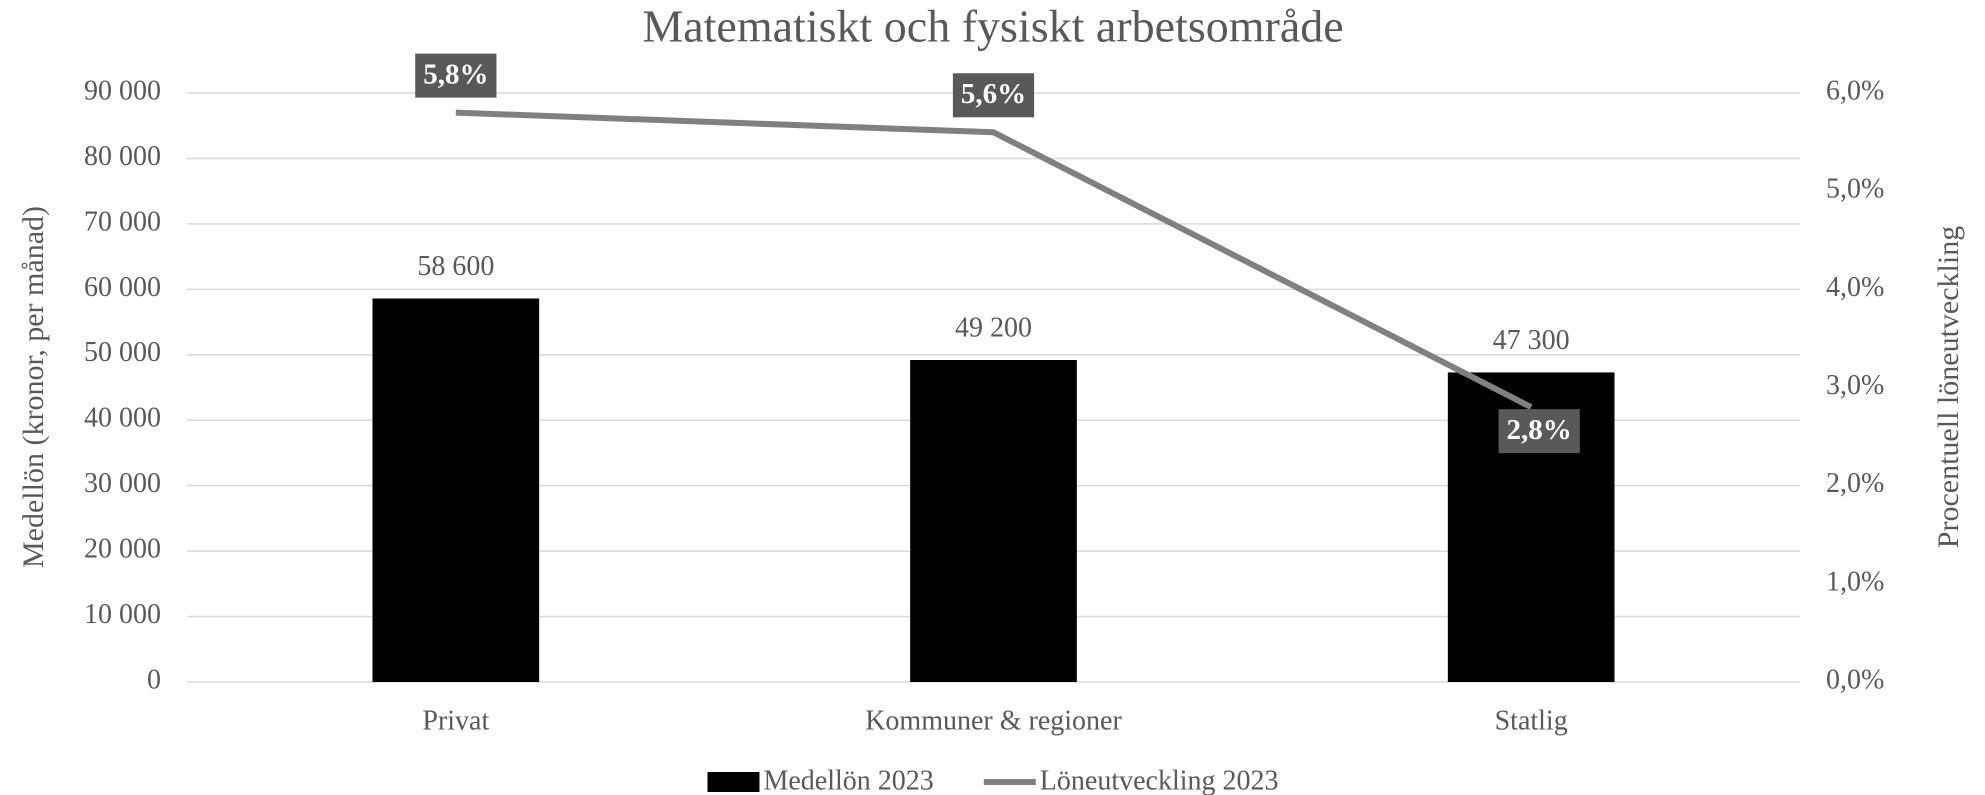  Describe the element at coordinates (1855, 90) in the screenshot. I see `y2-tick-label: 6,0%` at that location.